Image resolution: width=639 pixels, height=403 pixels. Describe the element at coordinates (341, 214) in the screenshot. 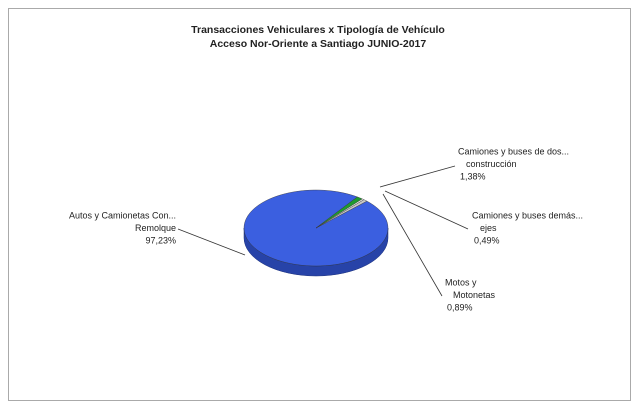

I see `pie-slice` at that location.